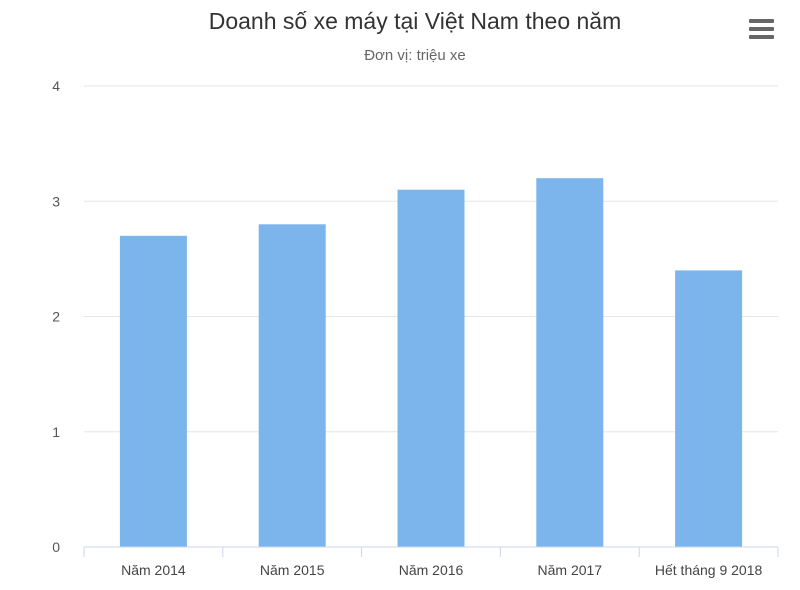 The width and height of the screenshot is (800, 590). Describe the element at coordinates (56, 201) in the screenshot. I see `y-tick-label: 3` at that location.